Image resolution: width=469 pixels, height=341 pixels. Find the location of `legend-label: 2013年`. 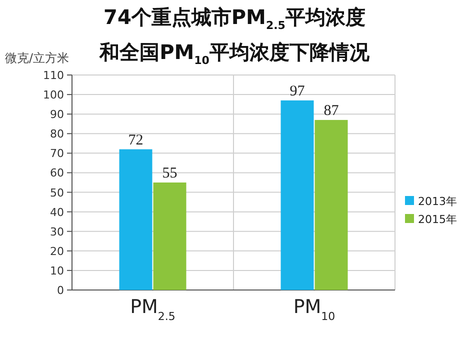

legend-label: 2013年 is located at coordinates (437, 201).